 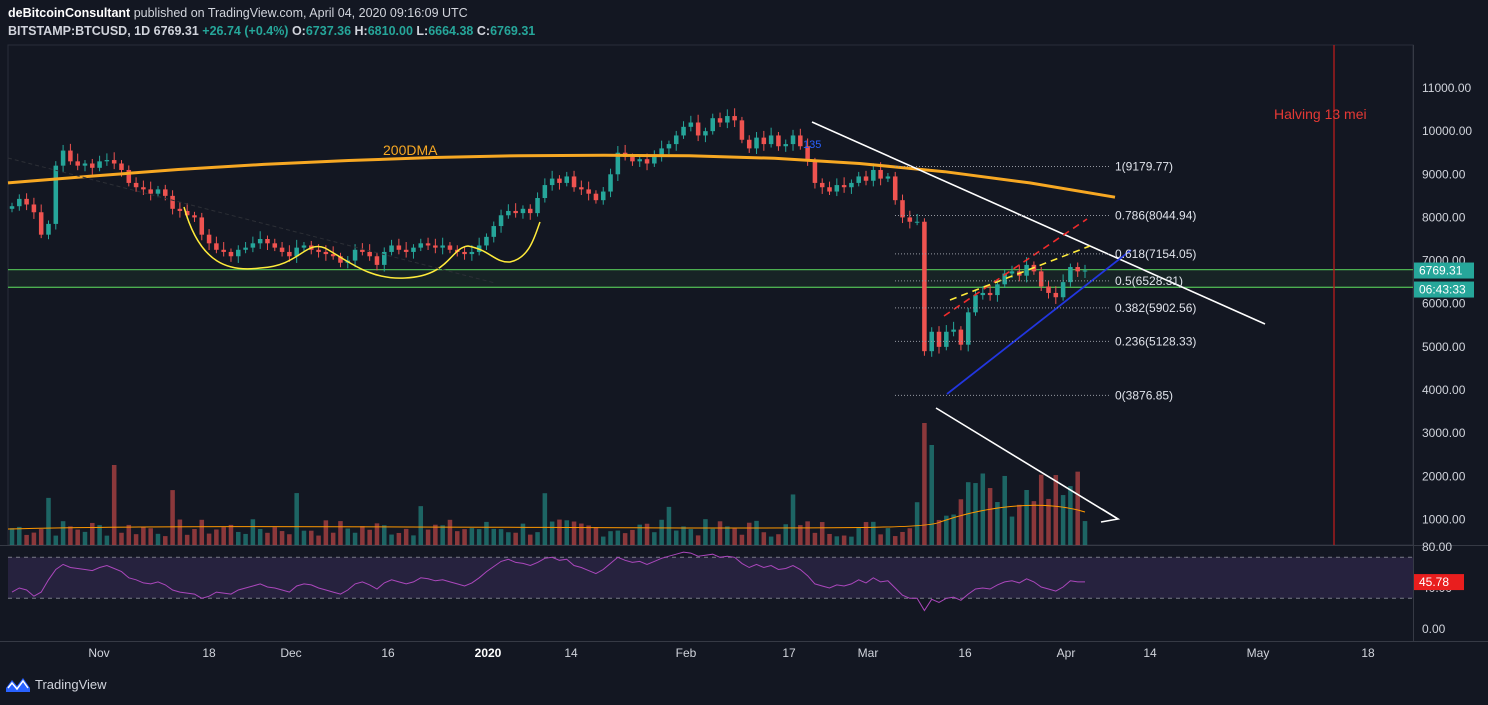 What do you see at coordinates (547, 484) in the screenshot?
I see `volume-series` at bounding box center [547, 484].